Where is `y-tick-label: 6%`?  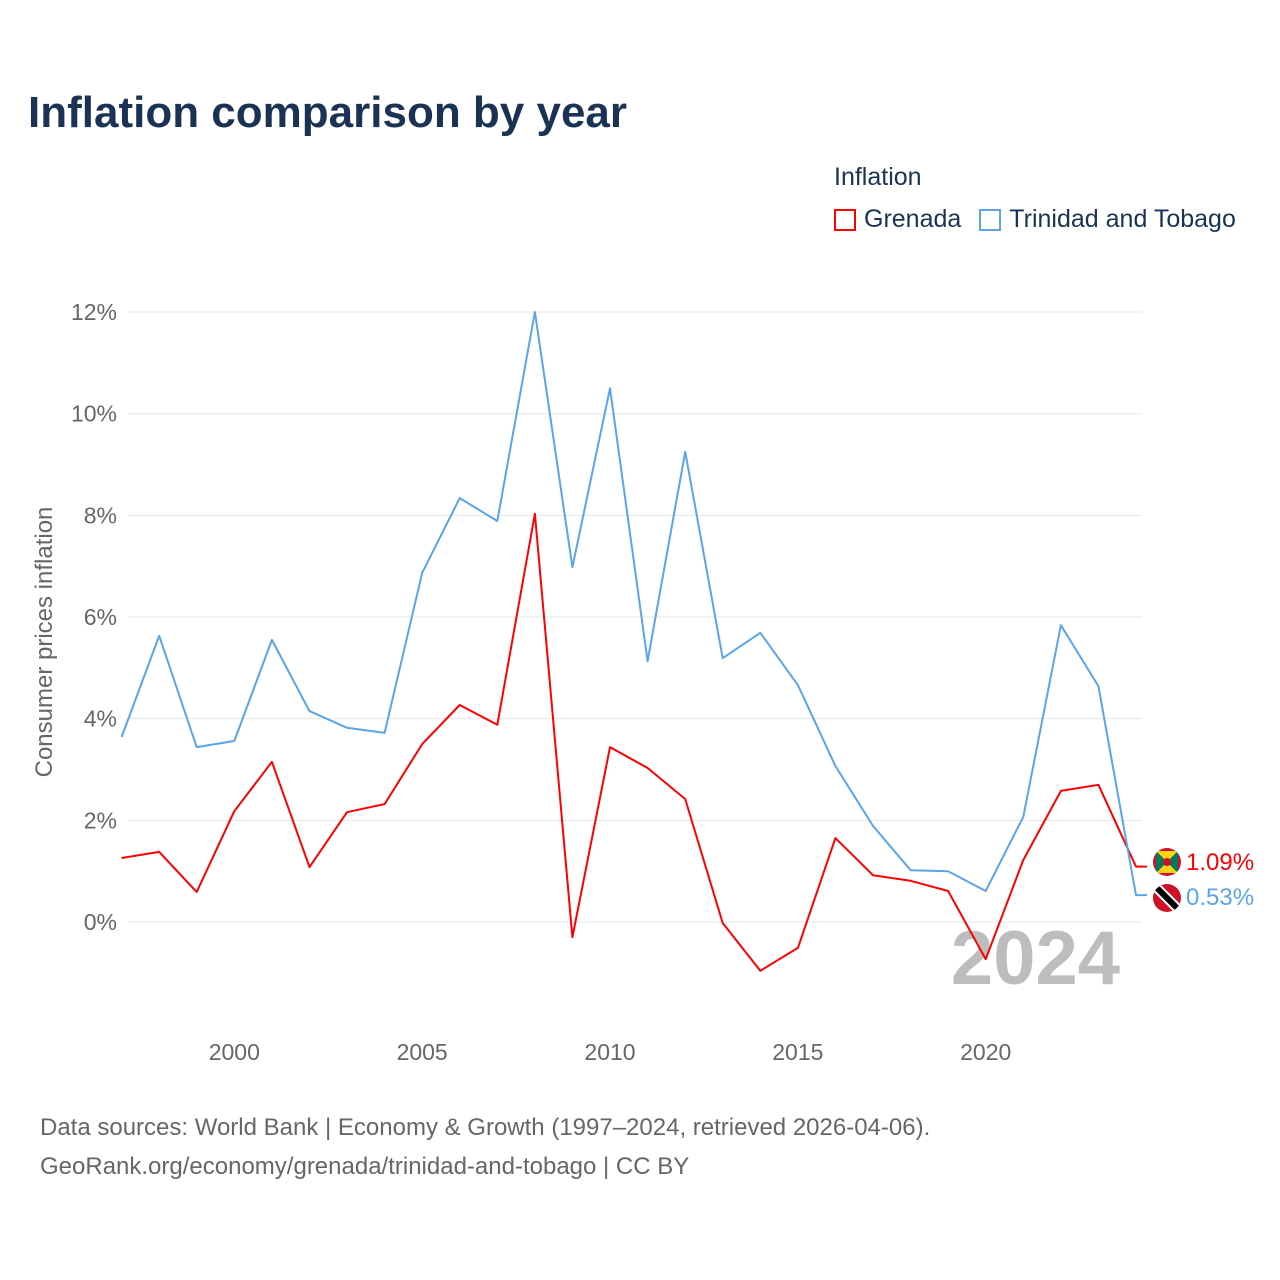 y-tick-label: 6% is located at coordinates (100, 617).